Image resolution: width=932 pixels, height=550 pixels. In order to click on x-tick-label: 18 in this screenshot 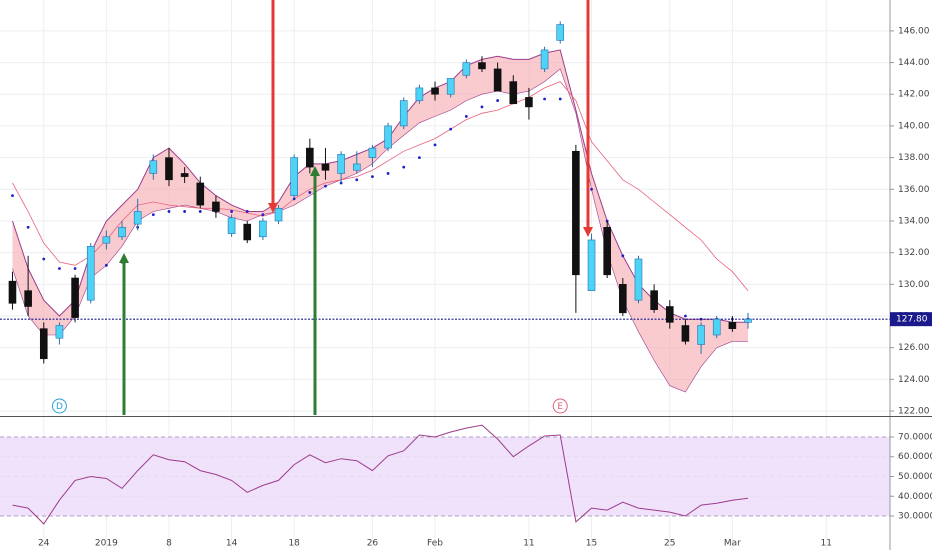, I will do `click(294, 544)`.